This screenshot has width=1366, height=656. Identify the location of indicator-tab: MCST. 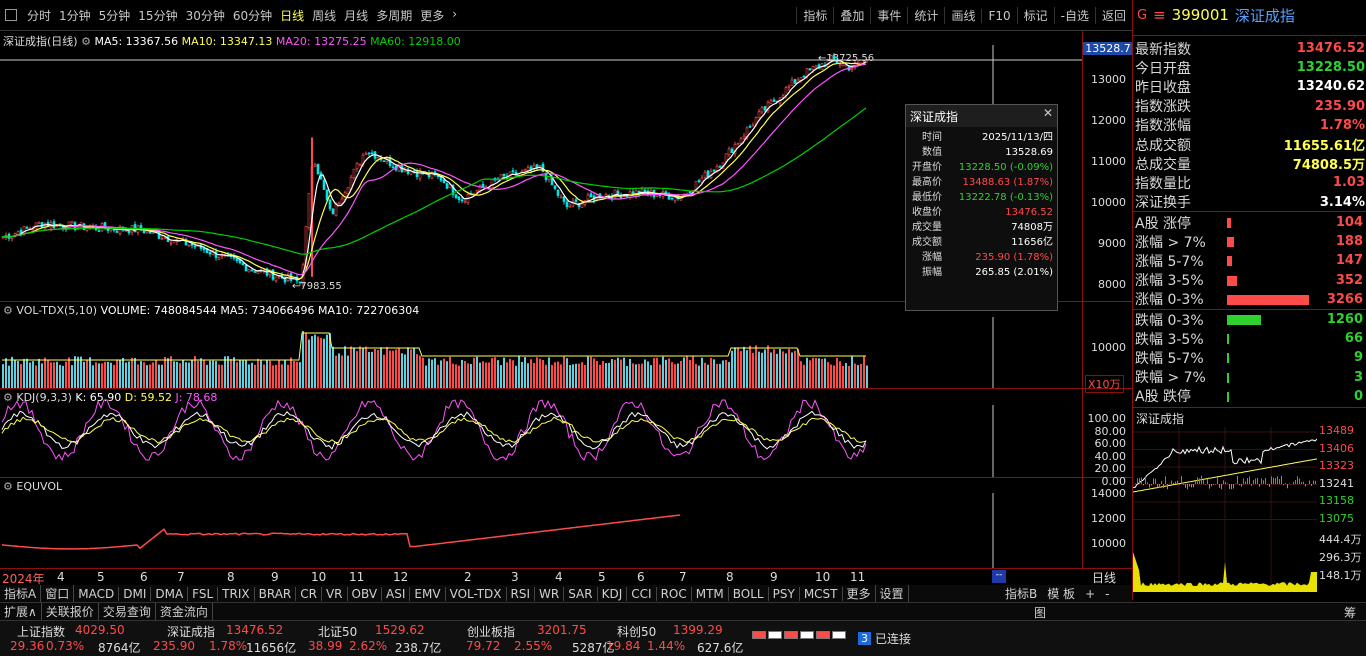
(821, 593).